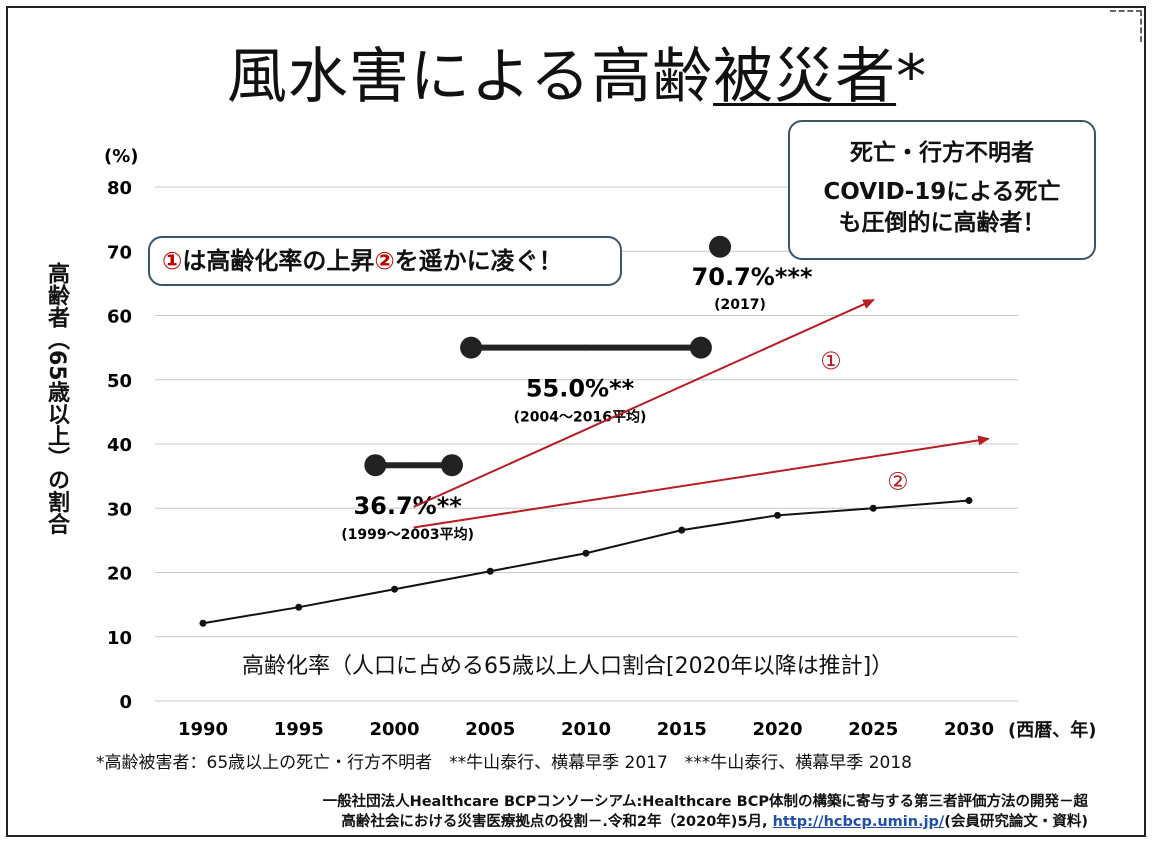  Describe the element at coordinates (172, 261) in the screenshot. I see `callout-marker-1: ①` at that location.